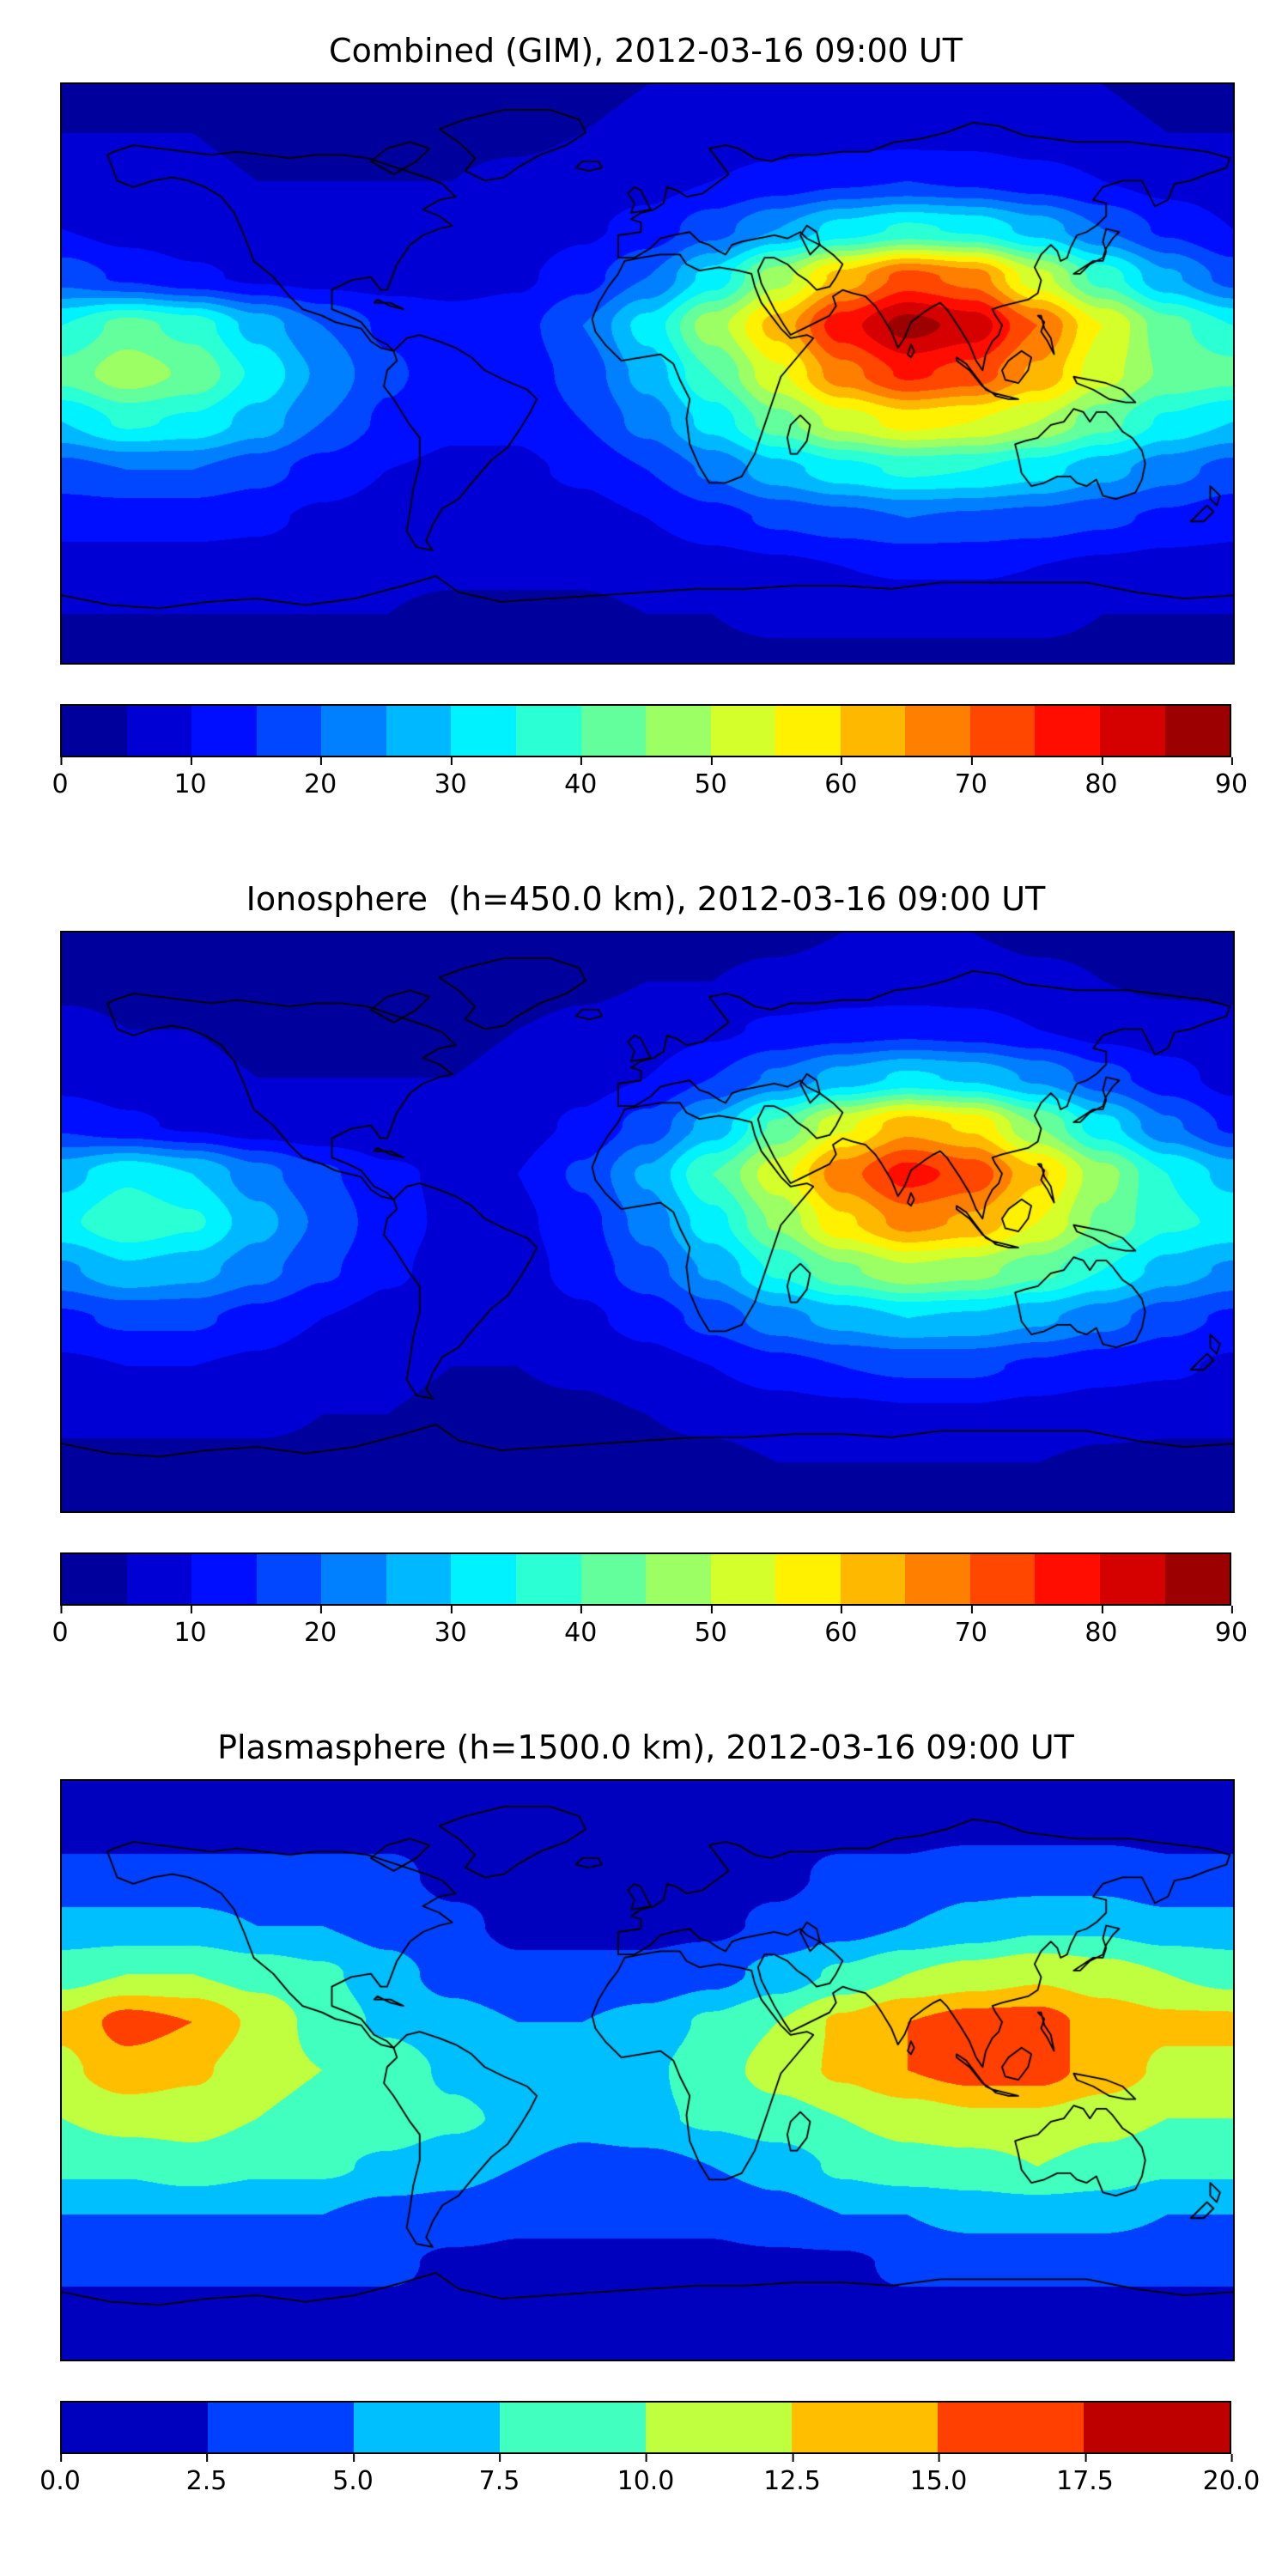 Image resolution: width=1288 pixels, height=2576 pixels. I want to click on colorbar-plasmasphere, so click(645, 2427).